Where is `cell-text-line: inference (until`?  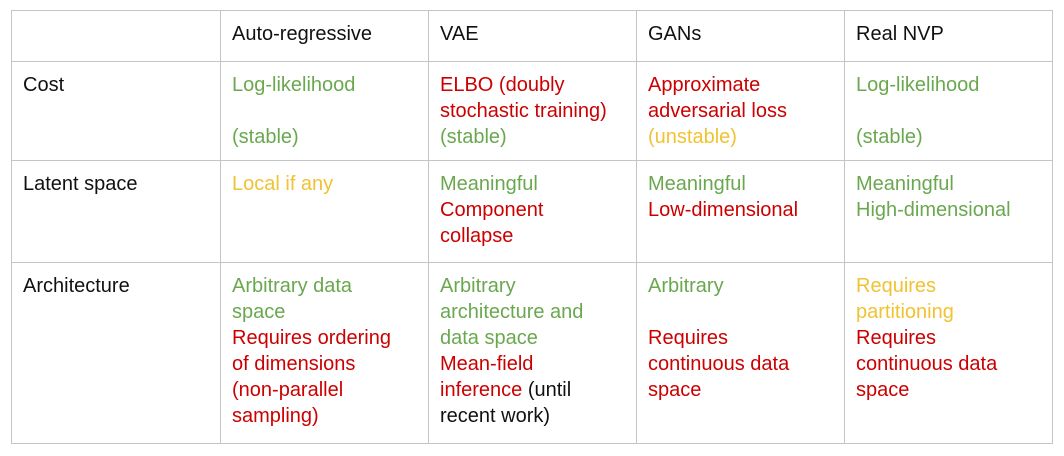 cell-text-line: inference (until is located at coordinates (506, 390).